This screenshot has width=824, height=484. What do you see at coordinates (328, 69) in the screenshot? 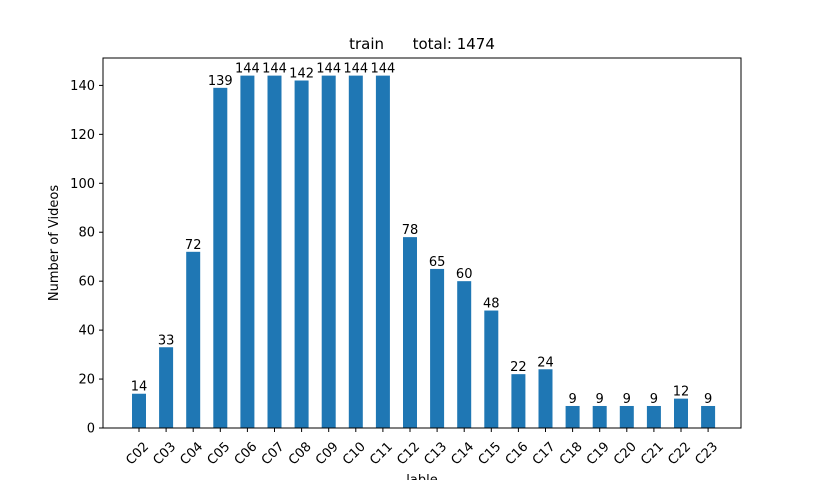
I see `value-label-c09: 144` at bounding box center [328, 69].